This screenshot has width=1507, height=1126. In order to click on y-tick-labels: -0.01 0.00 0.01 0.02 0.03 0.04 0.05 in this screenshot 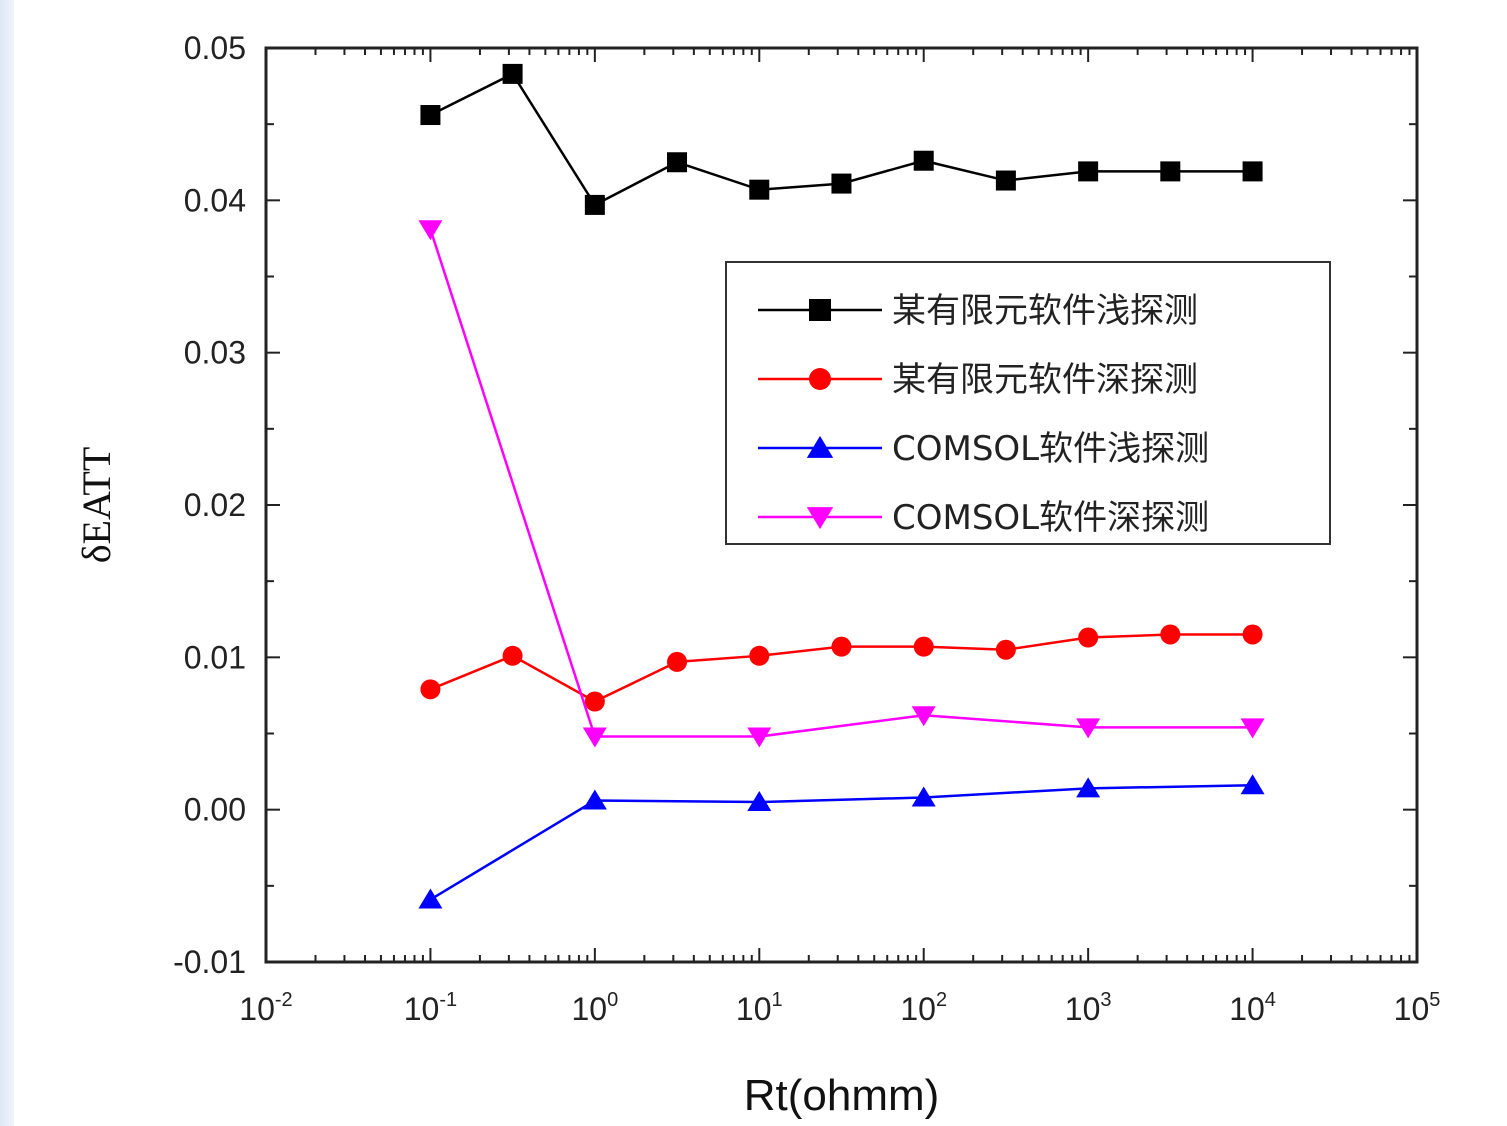, I will do `click(209, 505)`.